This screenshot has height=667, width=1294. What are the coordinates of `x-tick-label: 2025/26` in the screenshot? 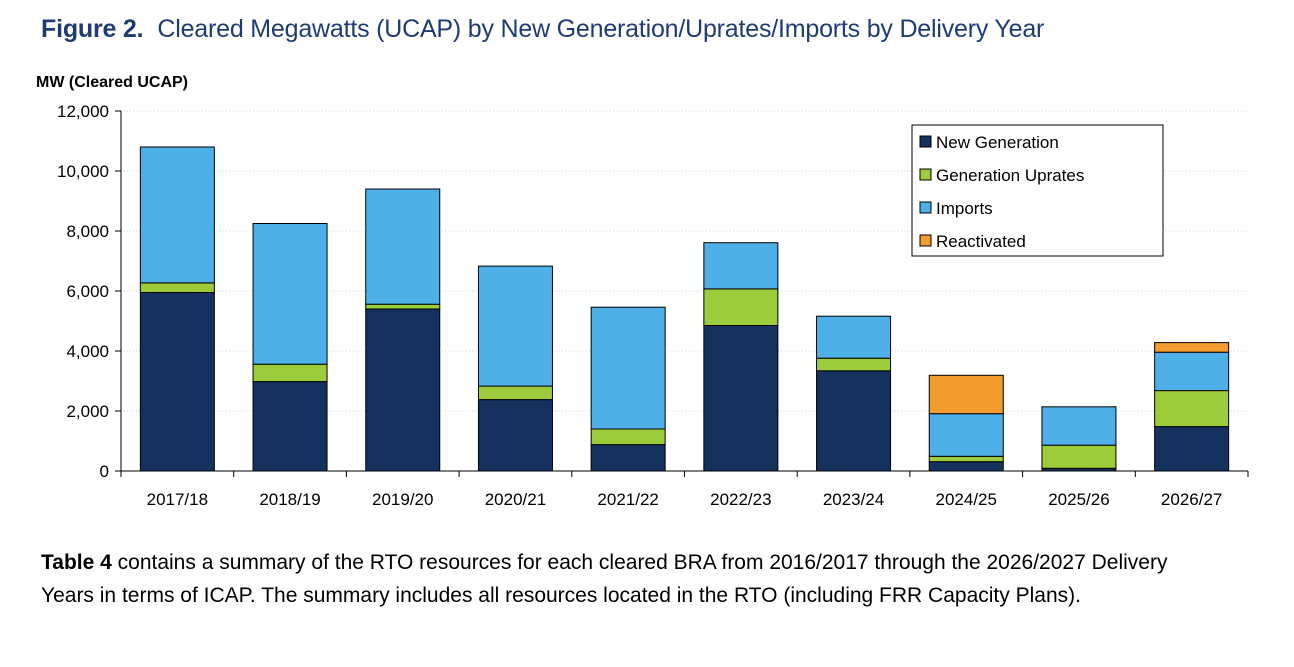 It's located at (1078, 499).